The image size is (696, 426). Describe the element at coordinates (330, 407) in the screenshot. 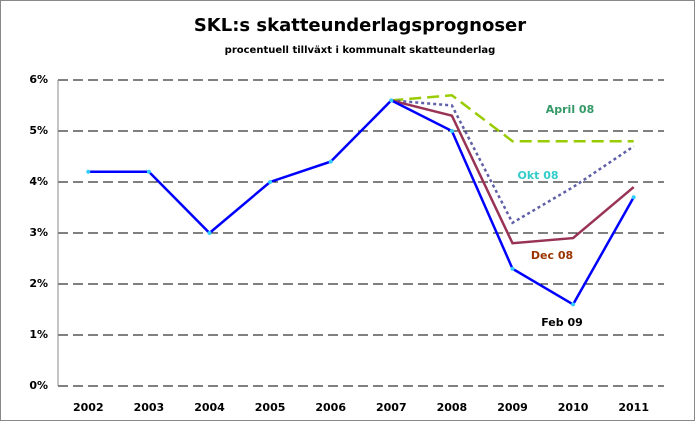

I see `x-tick-label: 2006` at that location.